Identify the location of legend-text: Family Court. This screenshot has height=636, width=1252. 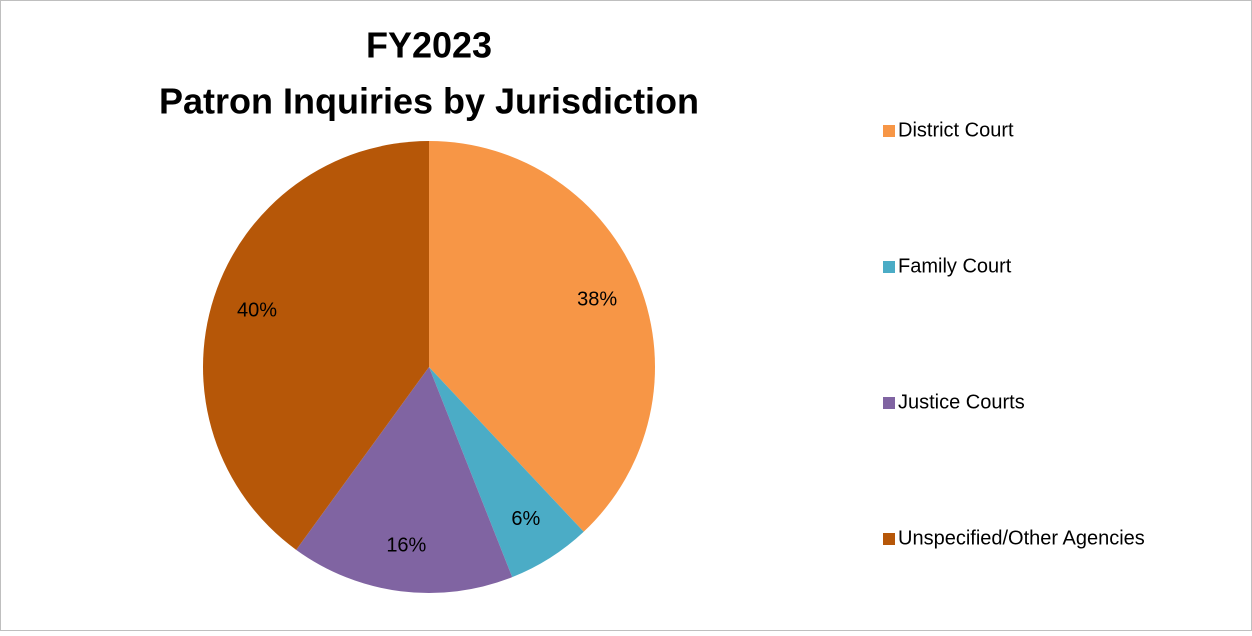
(955, 266).